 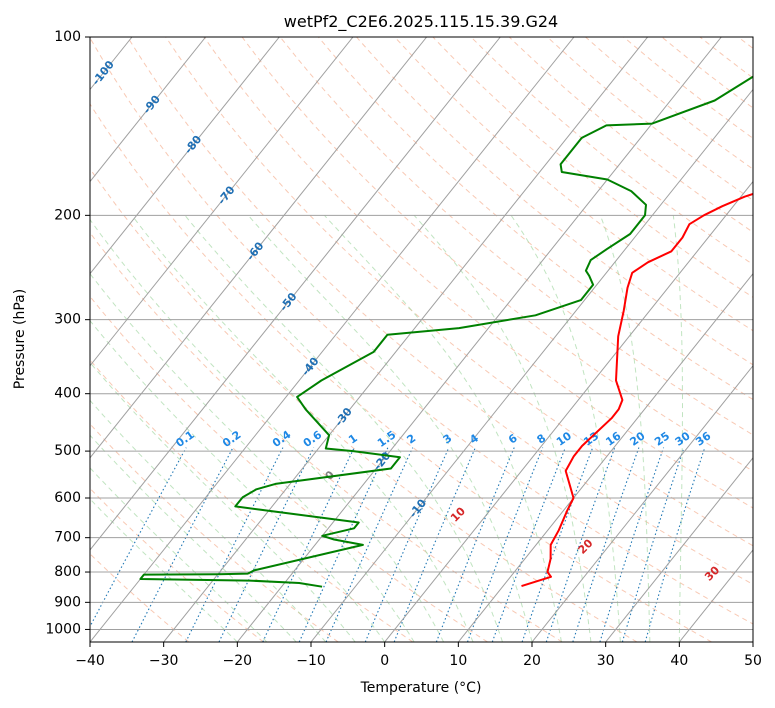 I want to click on x-tick-label: 0, so click(x=384, y=661).